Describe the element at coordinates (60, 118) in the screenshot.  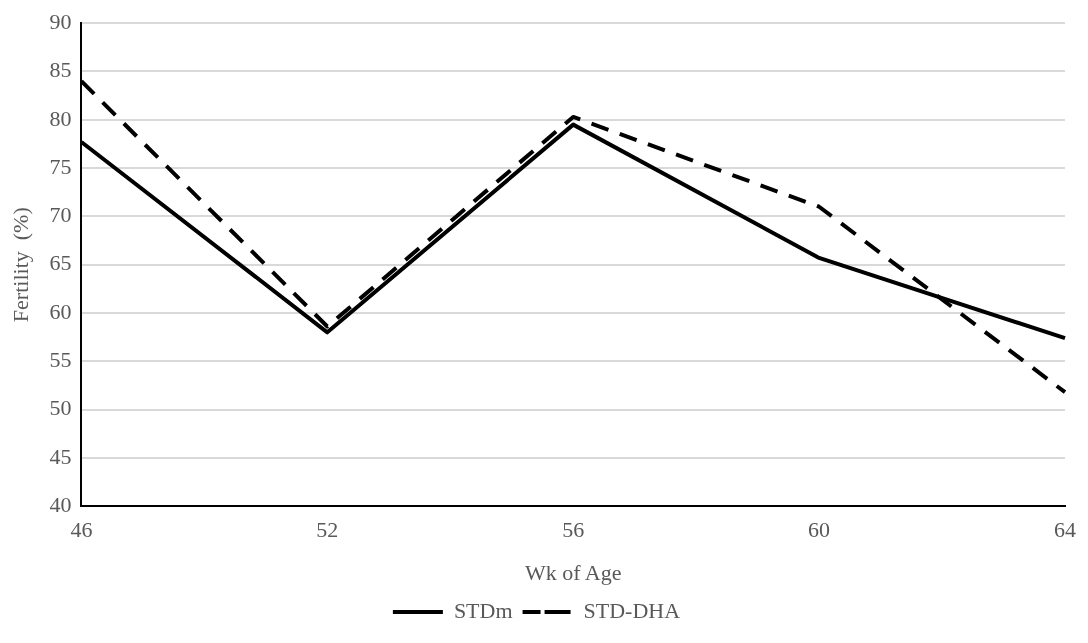
I see `y-tick-label: 80` at that location.